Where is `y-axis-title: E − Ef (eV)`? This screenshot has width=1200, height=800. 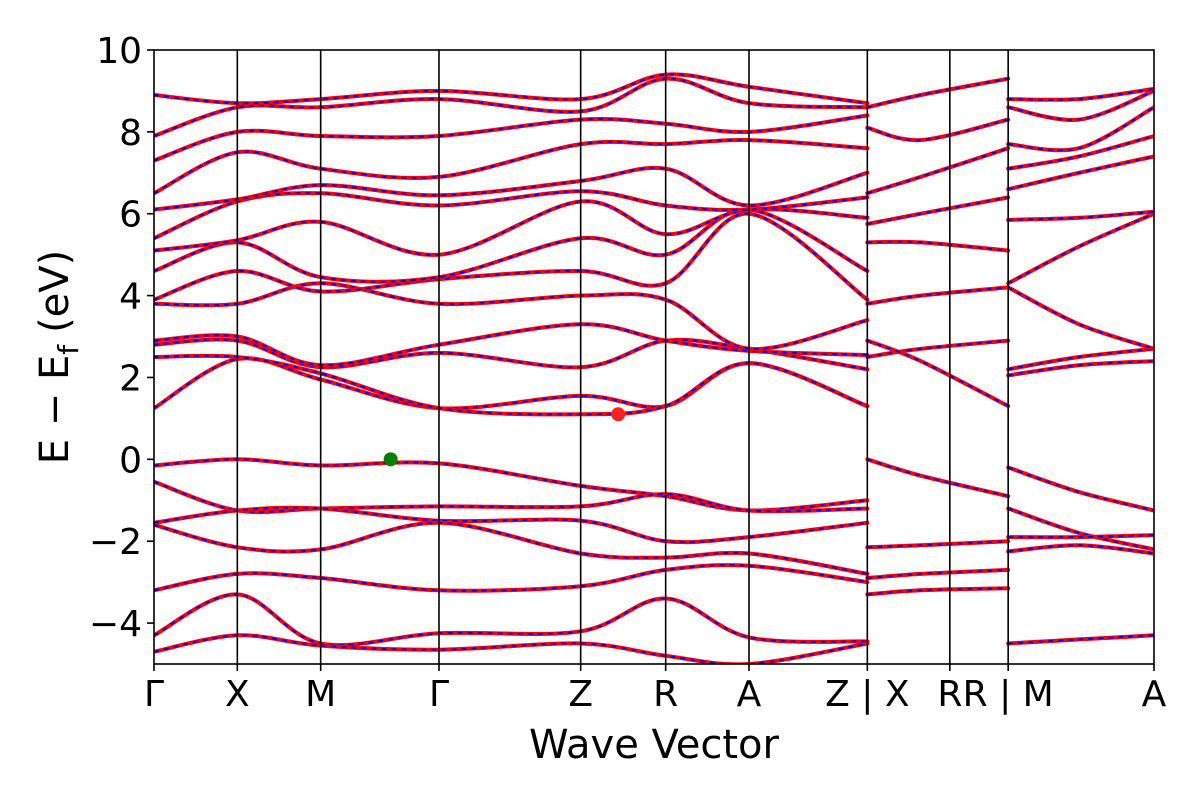
y-axis-title: E − Ef (eV) is located at coordinates (58, 357).